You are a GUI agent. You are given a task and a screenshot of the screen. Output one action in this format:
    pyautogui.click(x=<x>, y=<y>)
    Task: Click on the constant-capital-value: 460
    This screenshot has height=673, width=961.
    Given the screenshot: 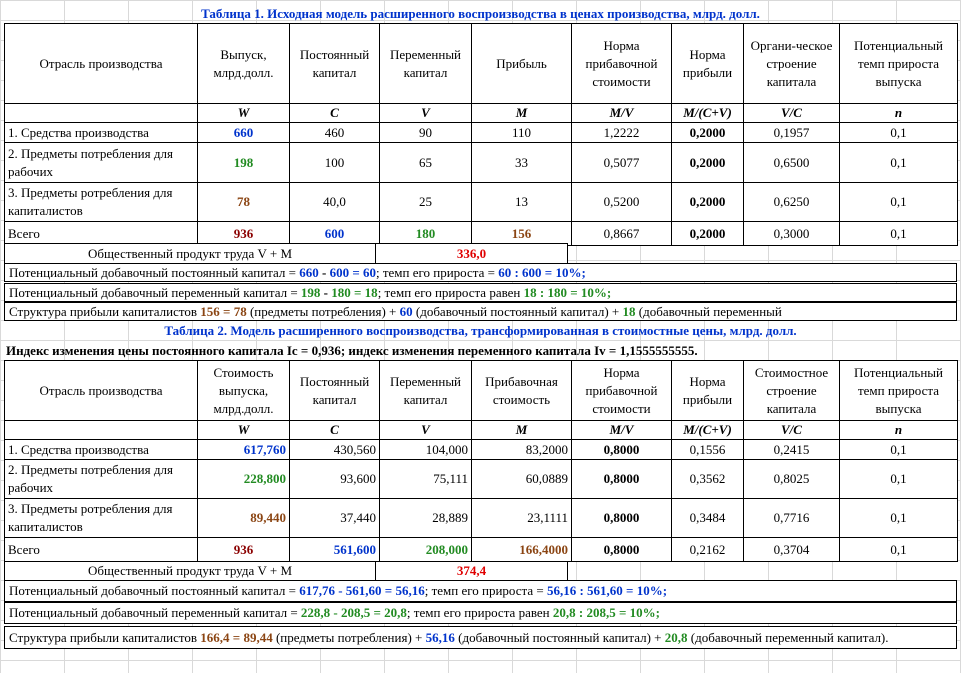 What is the action you would take?
    pyautogui.click(x=334, y=132)
    